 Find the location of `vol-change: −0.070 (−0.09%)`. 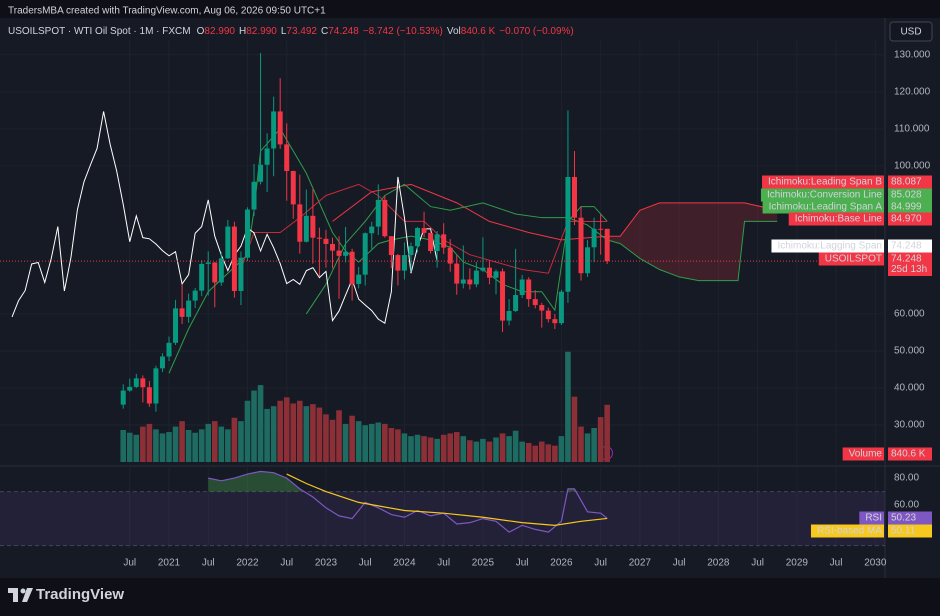

vol-change: −0.070 (−0.09%) is located at coordinates (536, 31).